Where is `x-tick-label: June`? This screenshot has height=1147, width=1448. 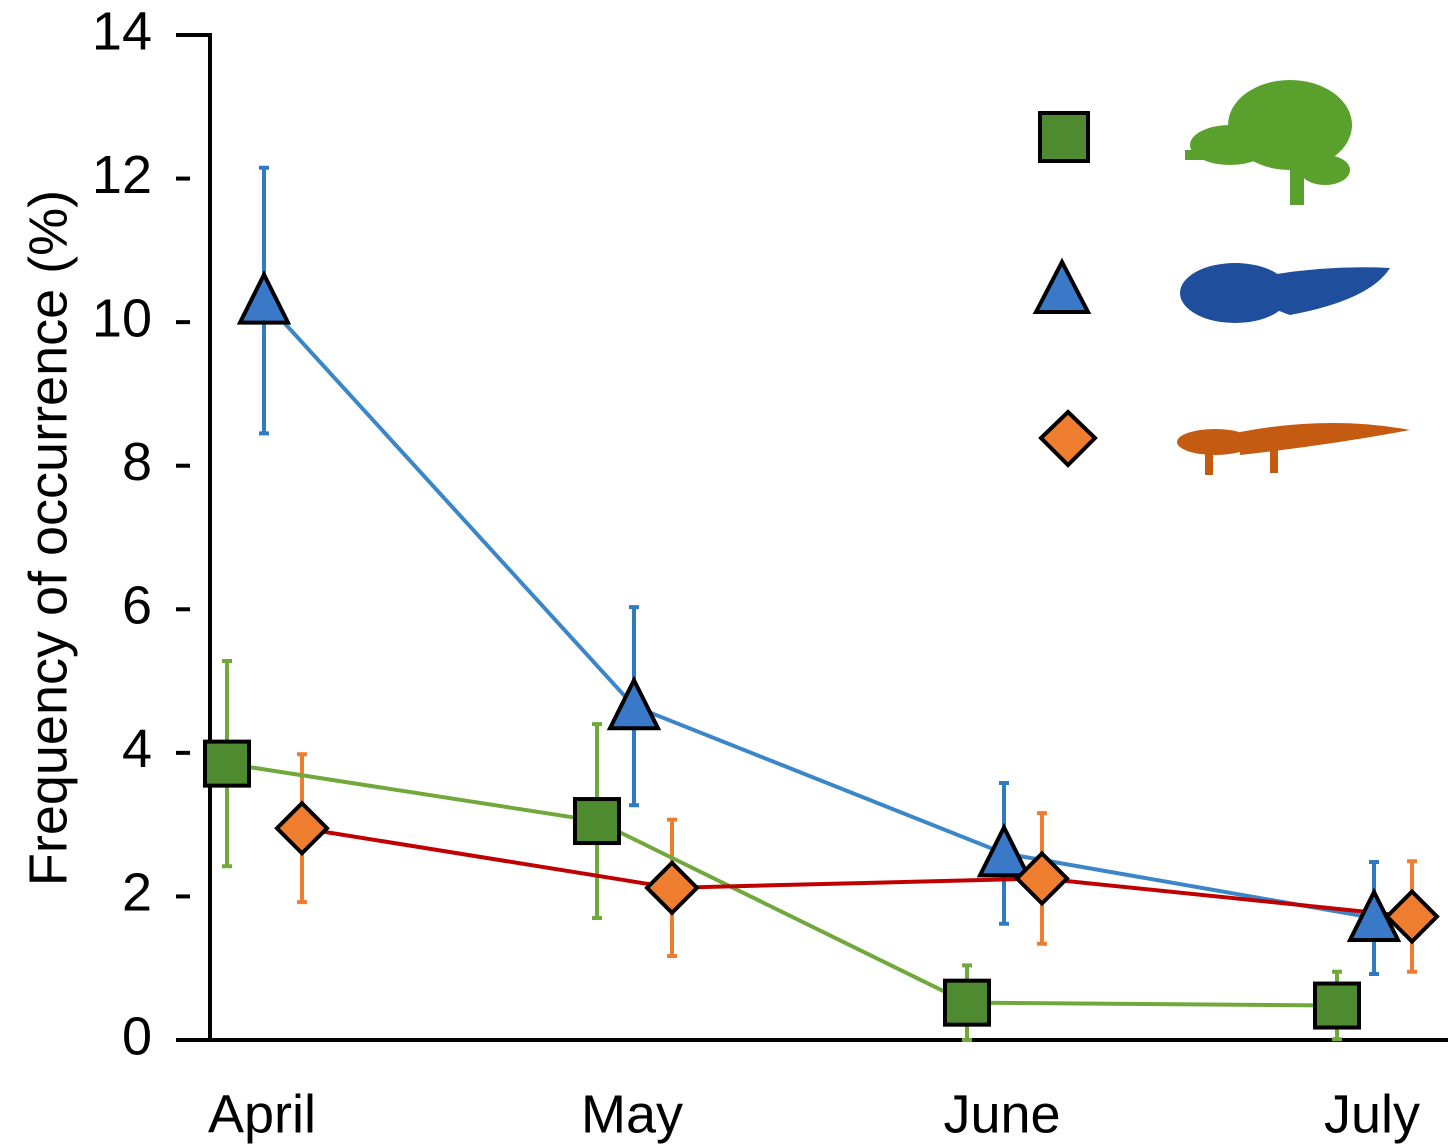
x-tick-label: June is located at coordinates (1001, 1114).